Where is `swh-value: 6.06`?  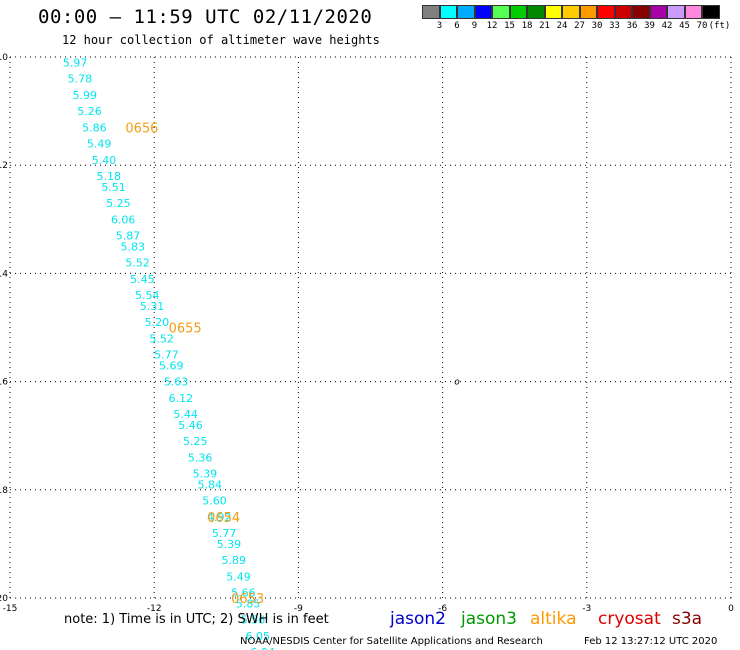
swh-value: 6.06 is located at coordinates (123, 219).